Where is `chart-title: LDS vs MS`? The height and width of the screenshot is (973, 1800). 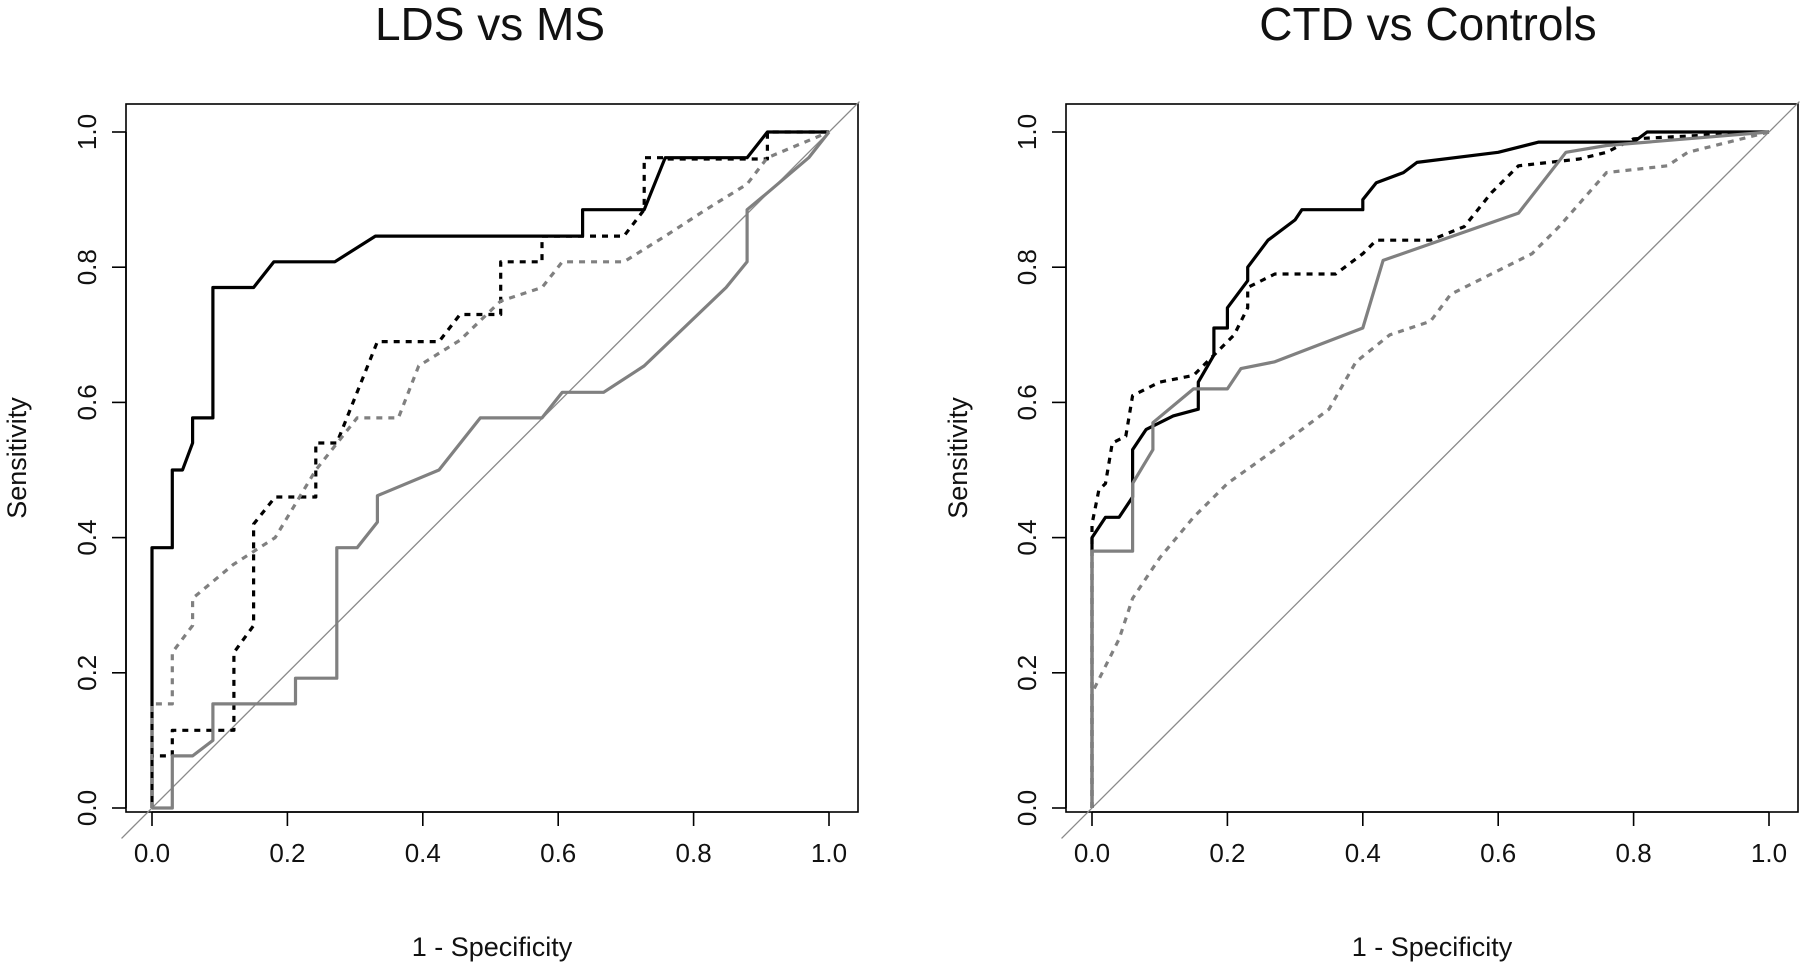
chart-title: LDS vs MS is located at coordinates (490, 25).